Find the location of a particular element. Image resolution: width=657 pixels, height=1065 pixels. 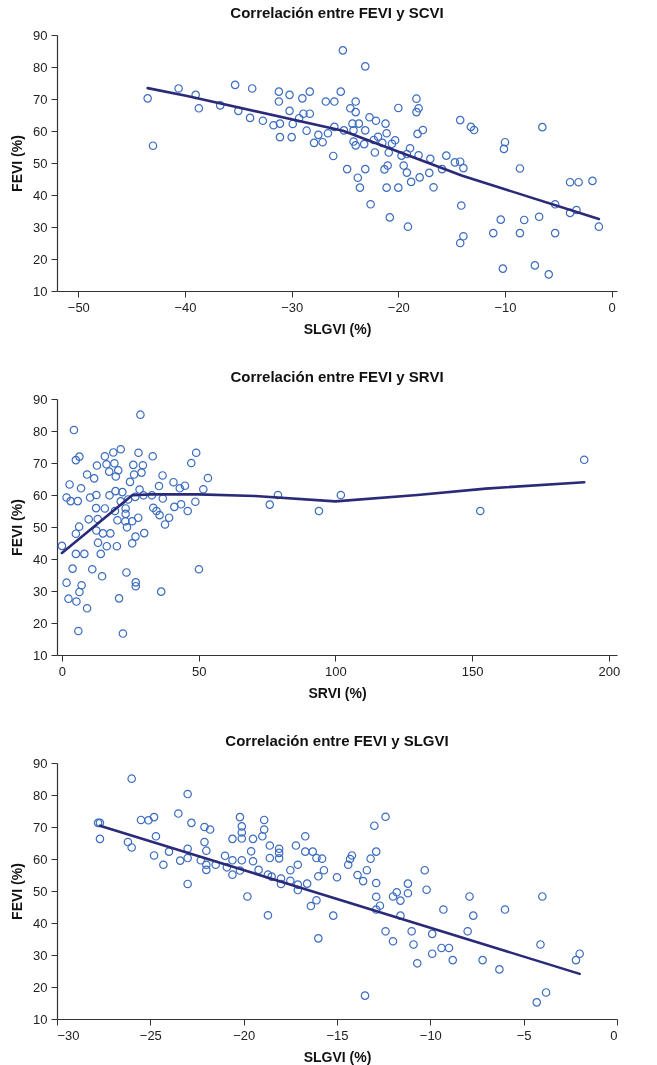

x-tick-label: −25 is located at coordinates (150, 1035).